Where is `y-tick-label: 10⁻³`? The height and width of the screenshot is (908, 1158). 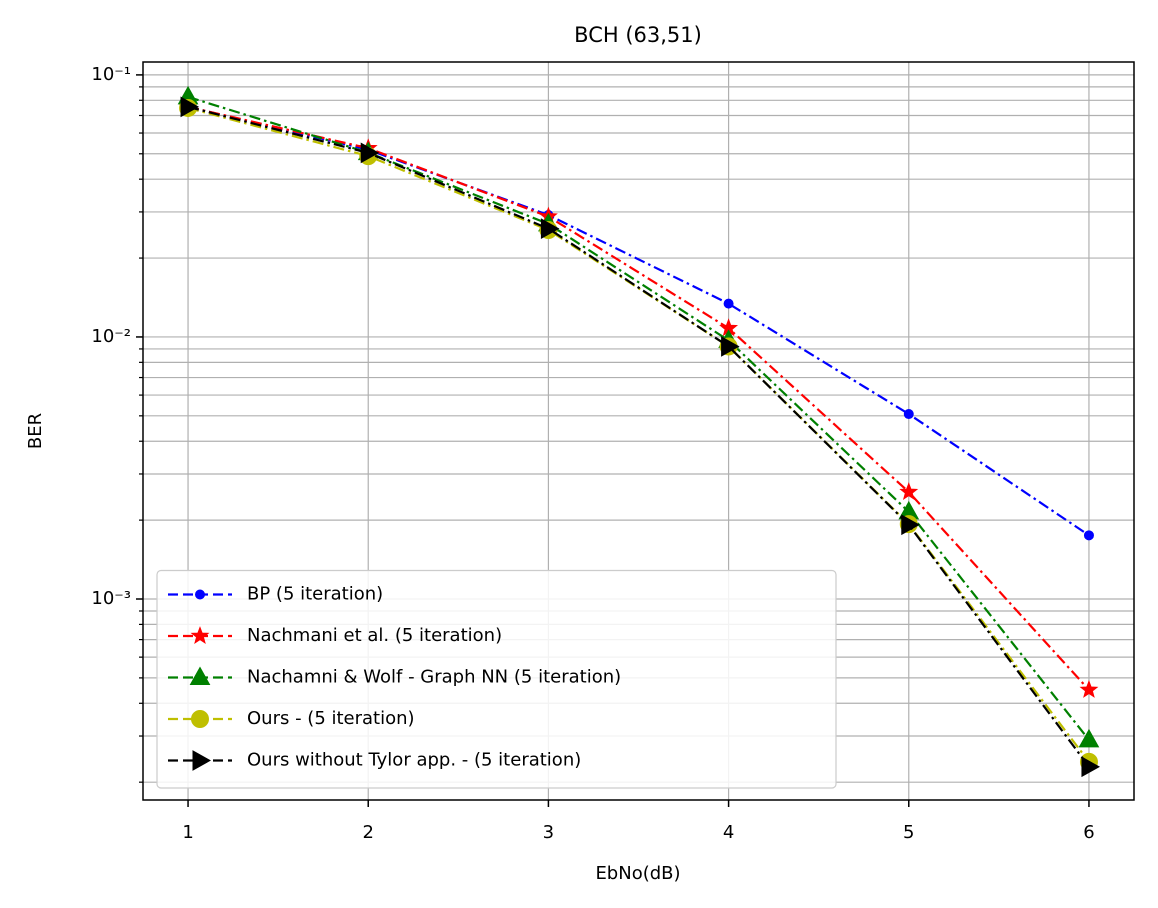
y-tick-label: 10⁻³ is located at coordinates (111, 598).